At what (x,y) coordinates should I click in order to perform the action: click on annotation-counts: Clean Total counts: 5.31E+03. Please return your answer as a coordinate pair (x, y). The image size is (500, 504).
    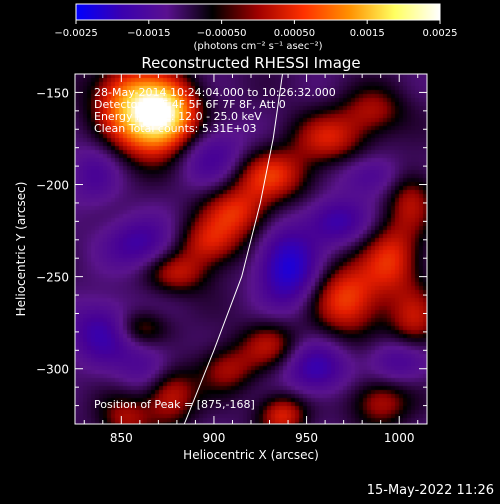
    Looking at the image, I should click on (175, 128).